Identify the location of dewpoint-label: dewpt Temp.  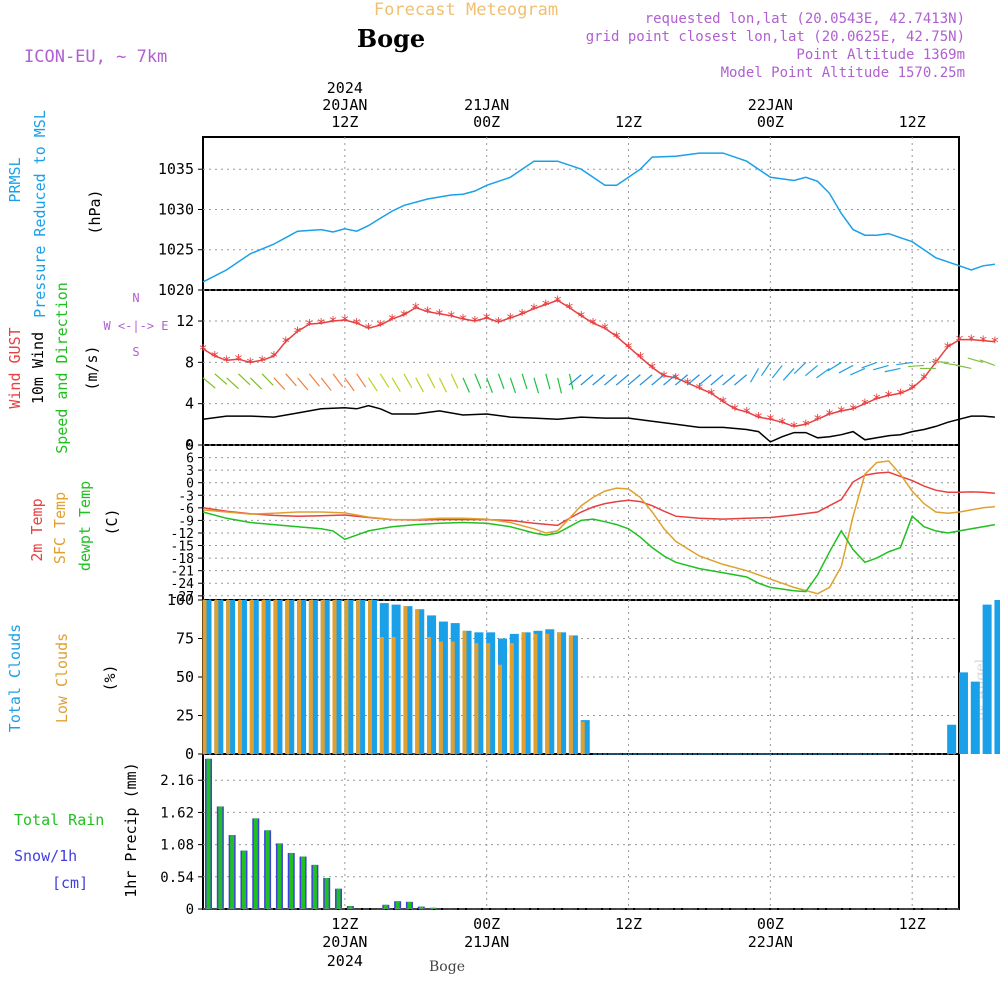
(85, 526).